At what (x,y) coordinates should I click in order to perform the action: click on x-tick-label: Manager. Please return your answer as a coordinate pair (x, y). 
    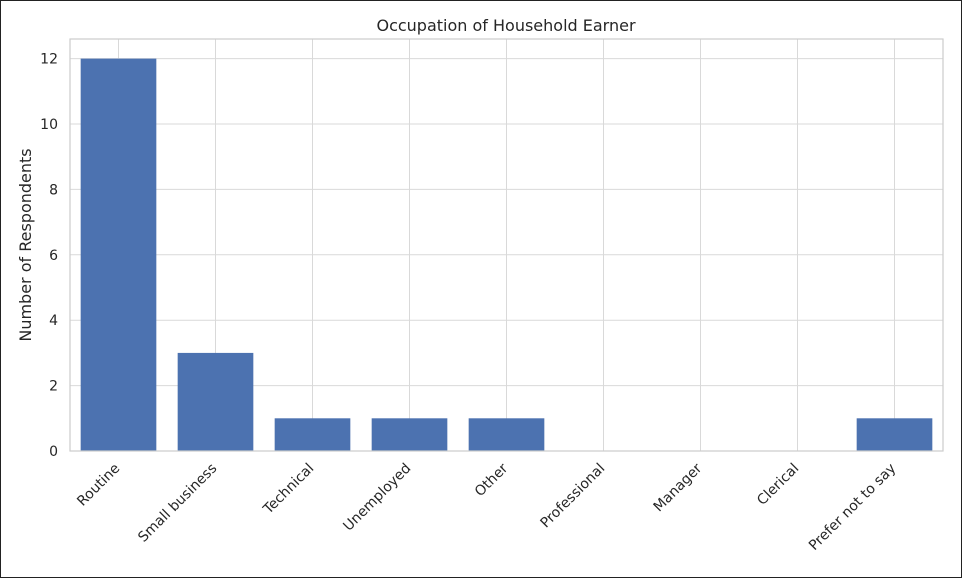
    Looking at the image, I should click on (678, 487).